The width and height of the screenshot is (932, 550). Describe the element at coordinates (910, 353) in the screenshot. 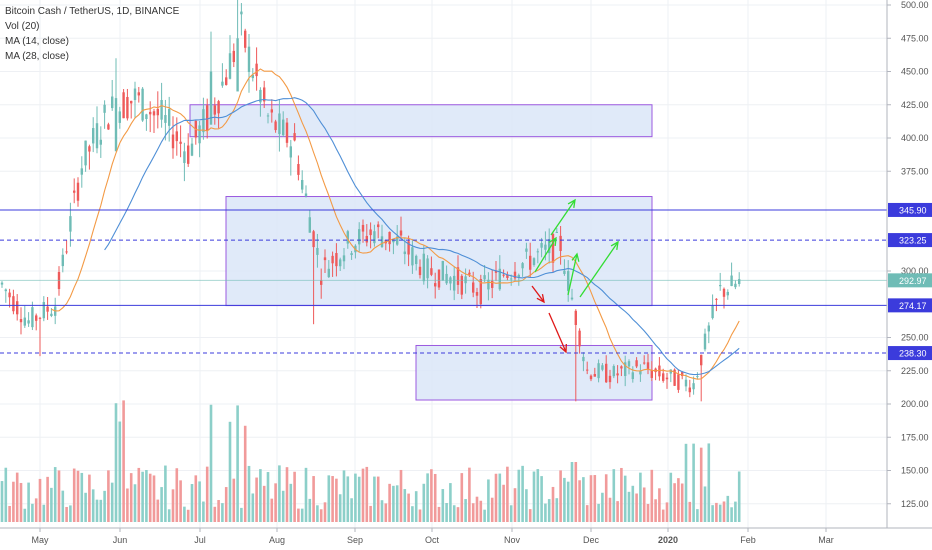

I see `price-level-label-bg` at that location.